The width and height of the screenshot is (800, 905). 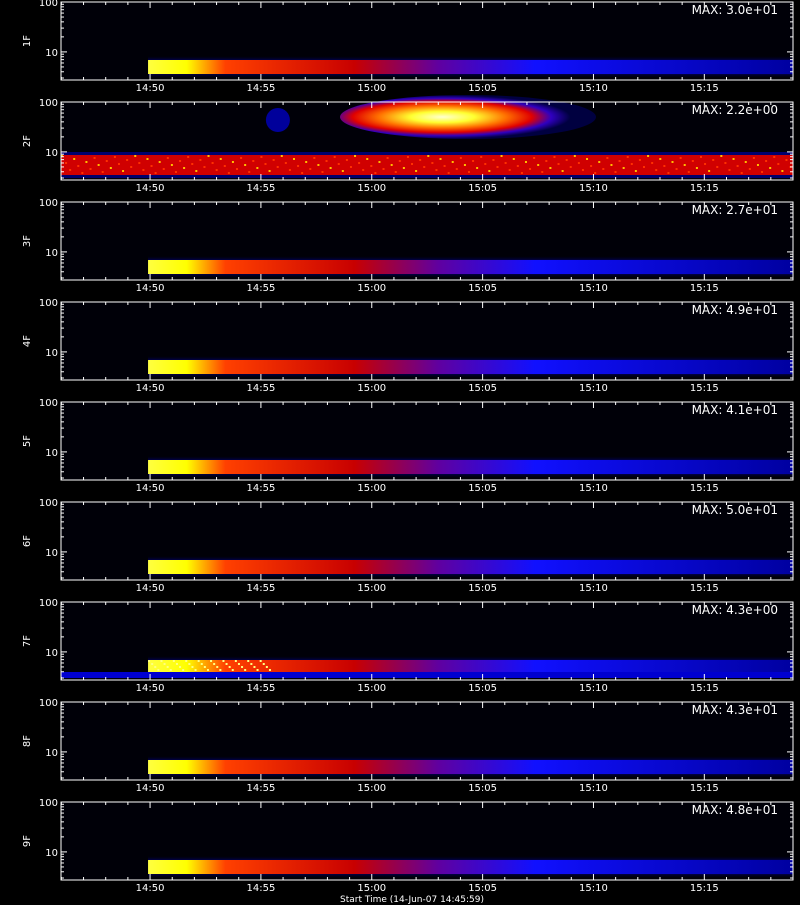 I want to click on faint-blob, so click(x=277, y=120).